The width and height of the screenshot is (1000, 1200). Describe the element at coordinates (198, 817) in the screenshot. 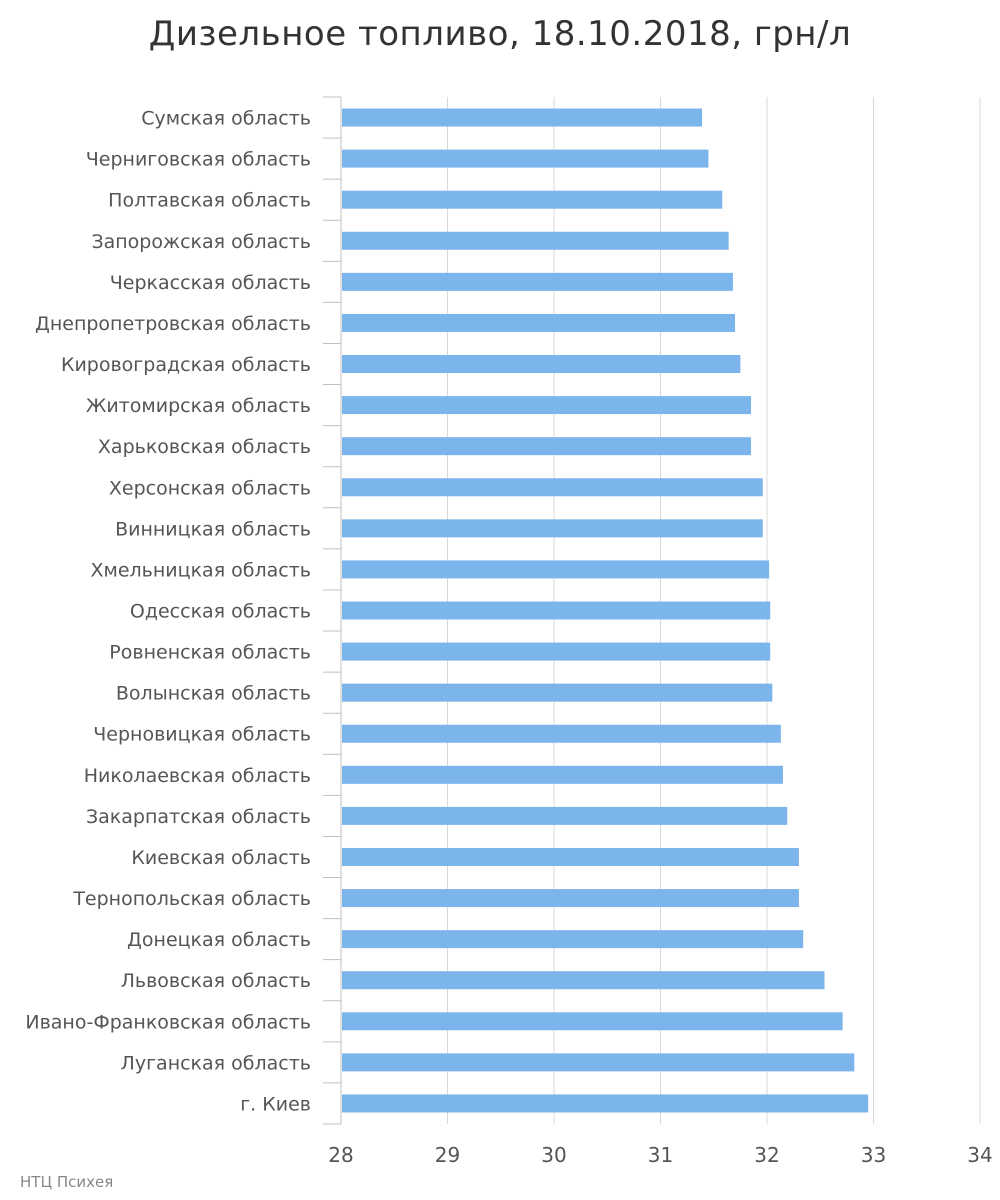

I see `category-label: Закарпатская область` at that location.